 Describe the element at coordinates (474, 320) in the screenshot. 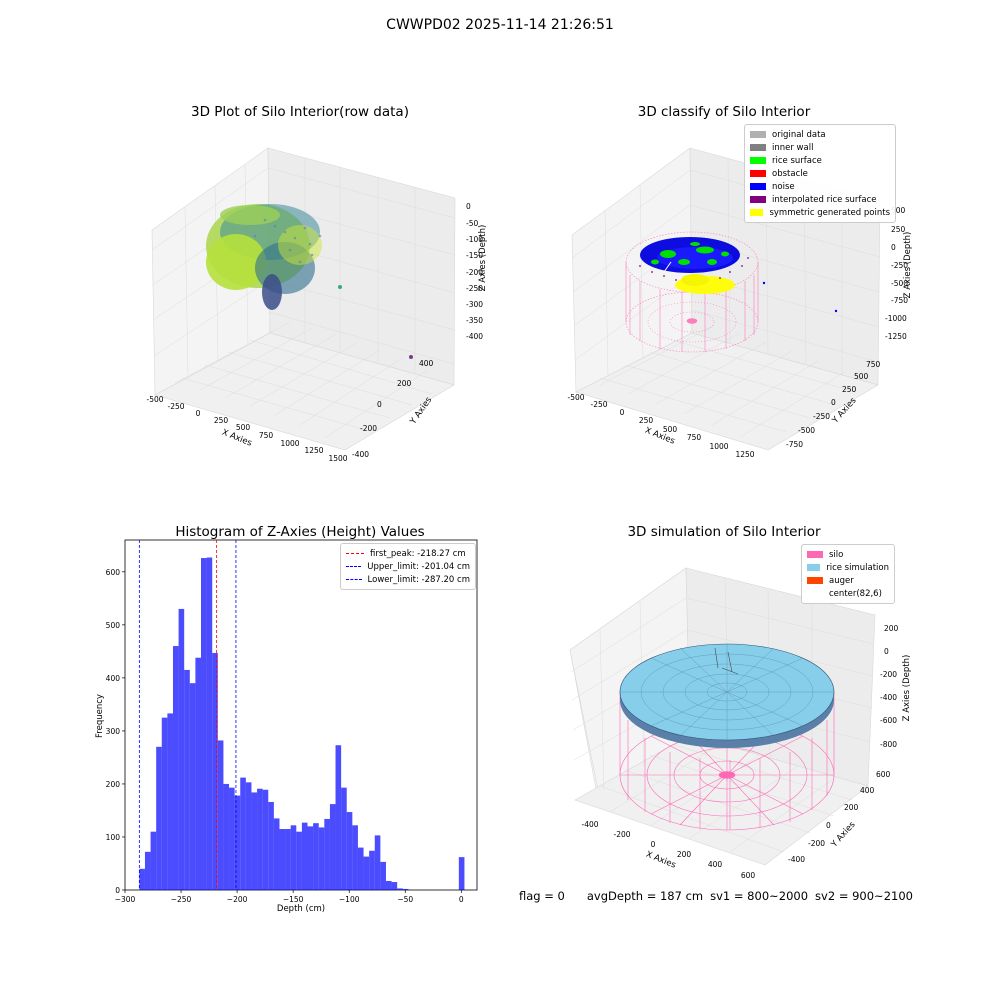

I see `svg-text: -350` at that location.